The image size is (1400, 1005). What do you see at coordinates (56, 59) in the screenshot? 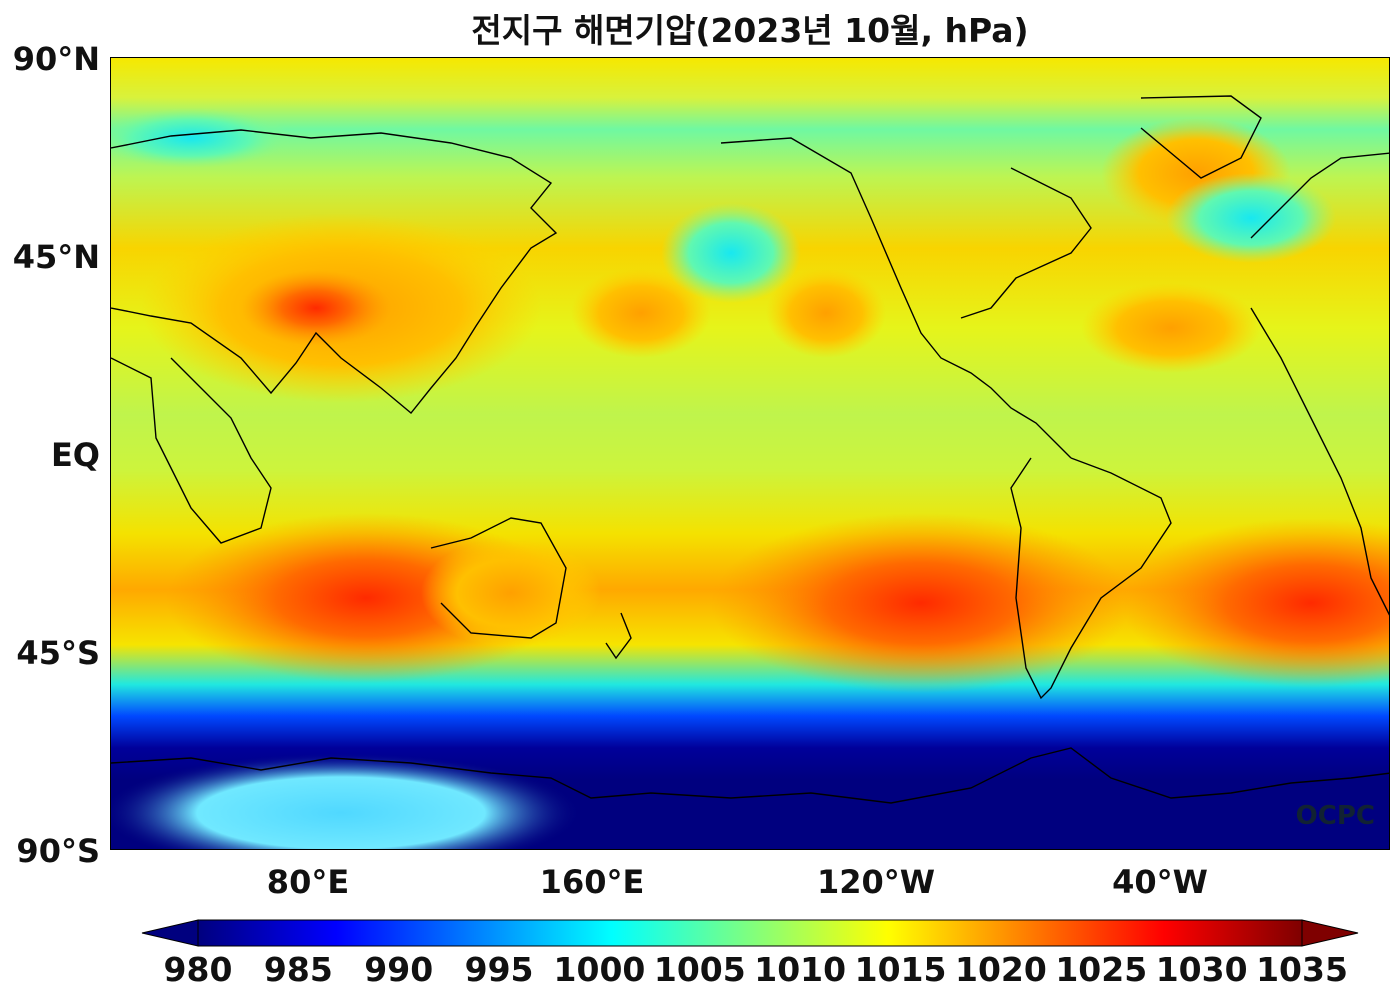
I see `lat-tick-90n: 90°N` at bounding box center [56, 59].